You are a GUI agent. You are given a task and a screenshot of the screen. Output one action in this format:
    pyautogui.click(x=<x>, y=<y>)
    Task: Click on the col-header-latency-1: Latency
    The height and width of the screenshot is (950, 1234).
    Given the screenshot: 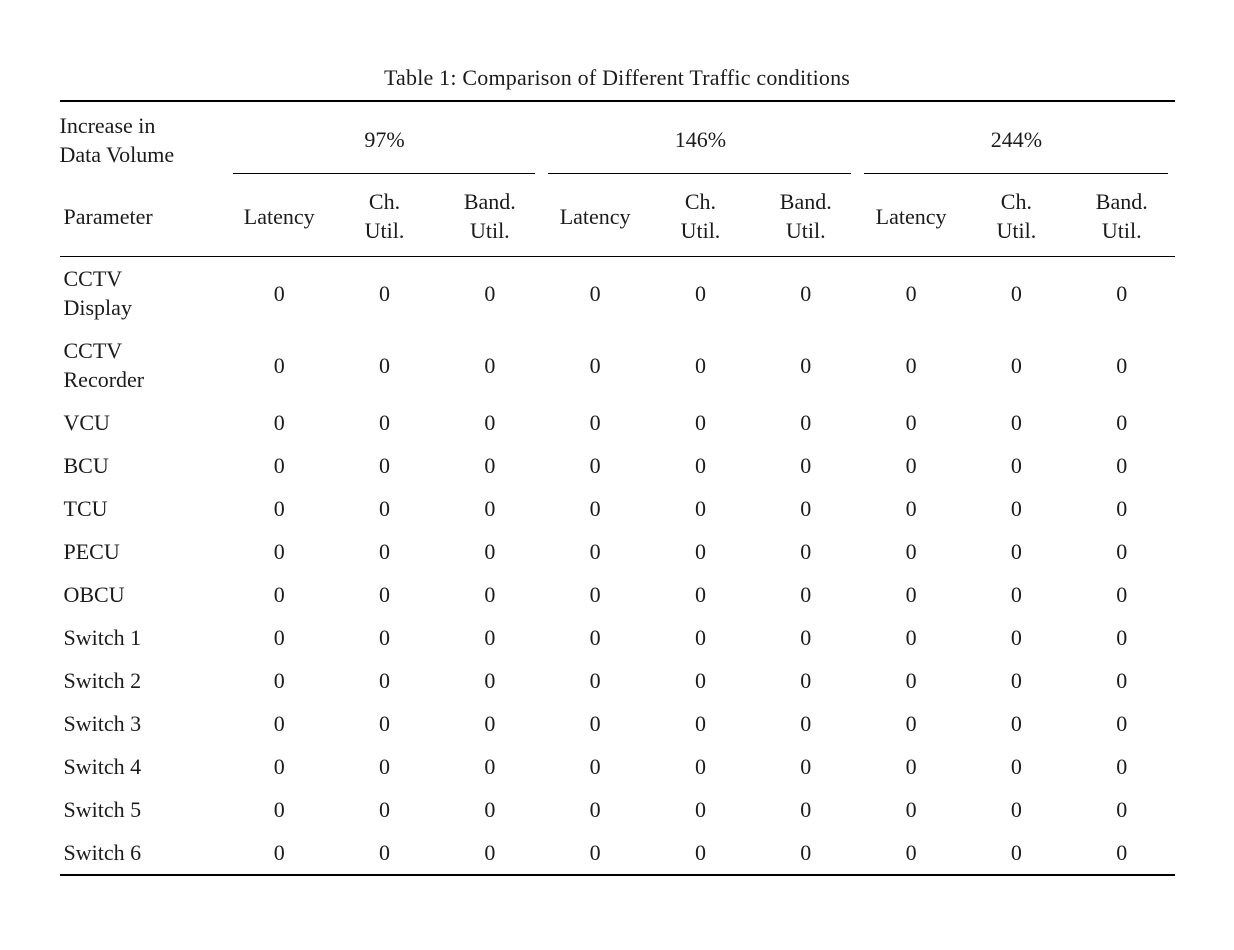 What is the action you would take?
    pyautogui.click(x=279, y=218)
    